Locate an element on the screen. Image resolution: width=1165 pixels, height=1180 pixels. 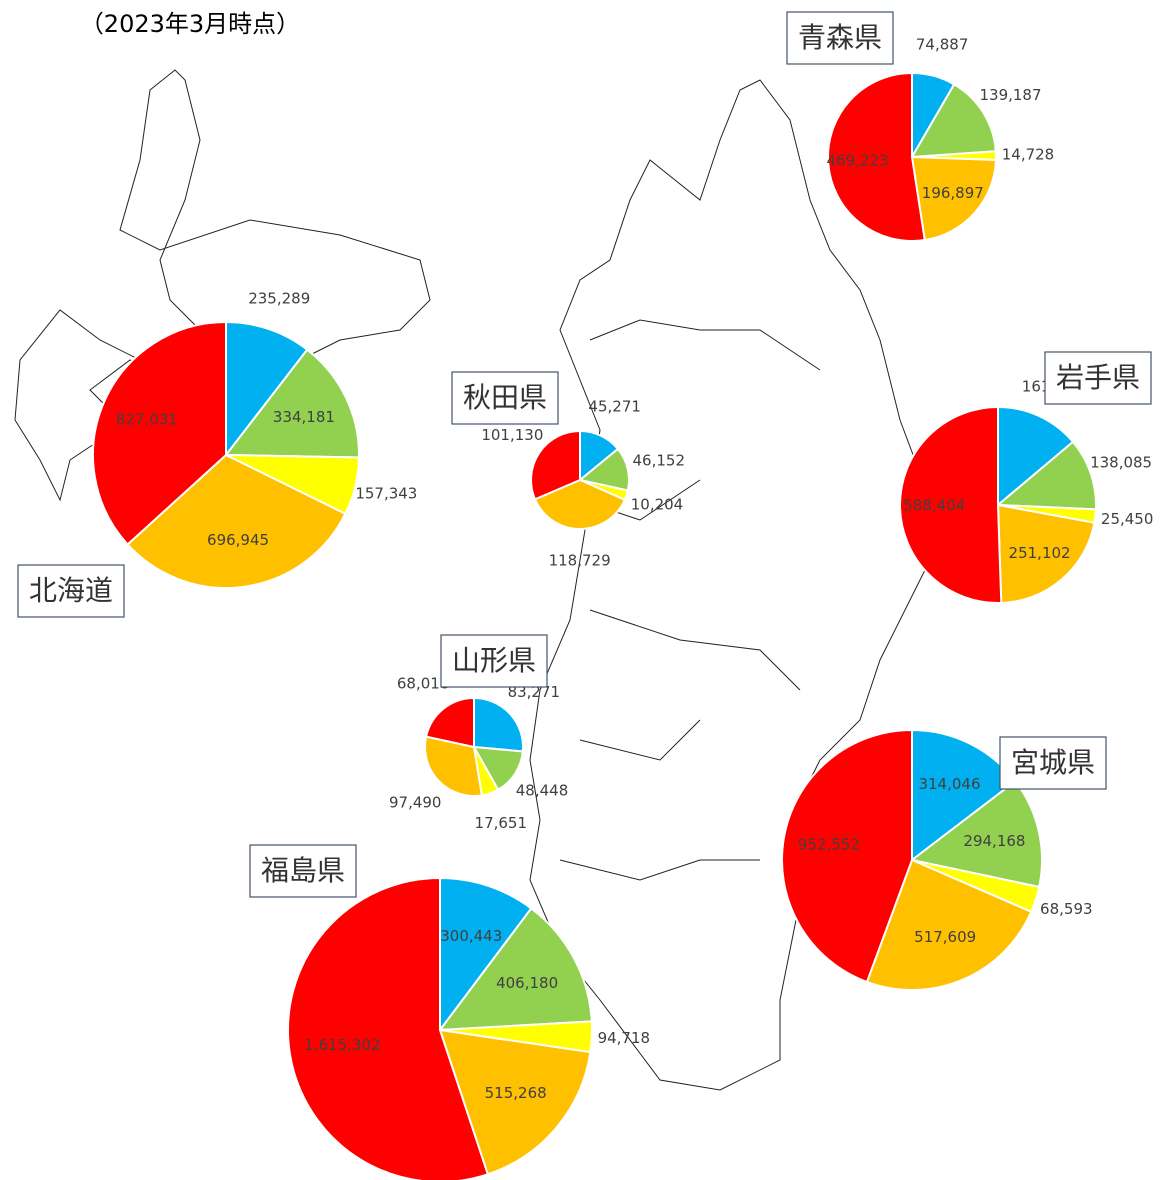
slice-label: 517,609 is located at coordinates (945, 937).